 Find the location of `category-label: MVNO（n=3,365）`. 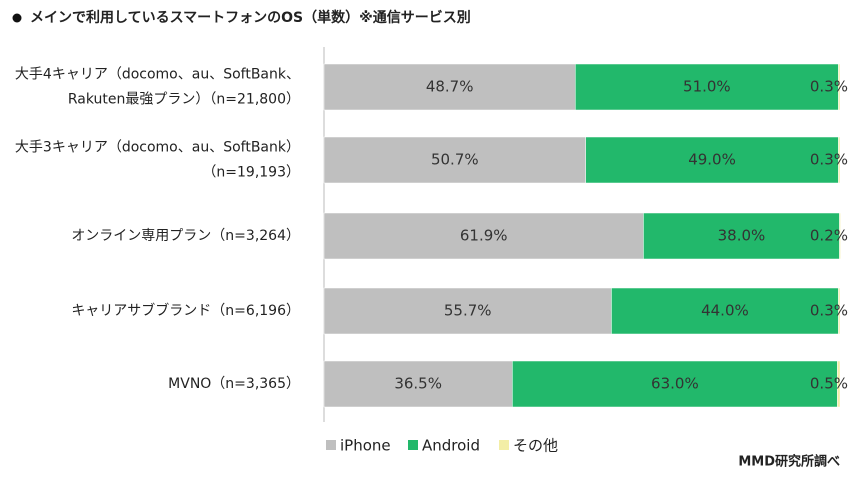

category-label: MVNO（n=3,365） is located at coordinates (234, 384).